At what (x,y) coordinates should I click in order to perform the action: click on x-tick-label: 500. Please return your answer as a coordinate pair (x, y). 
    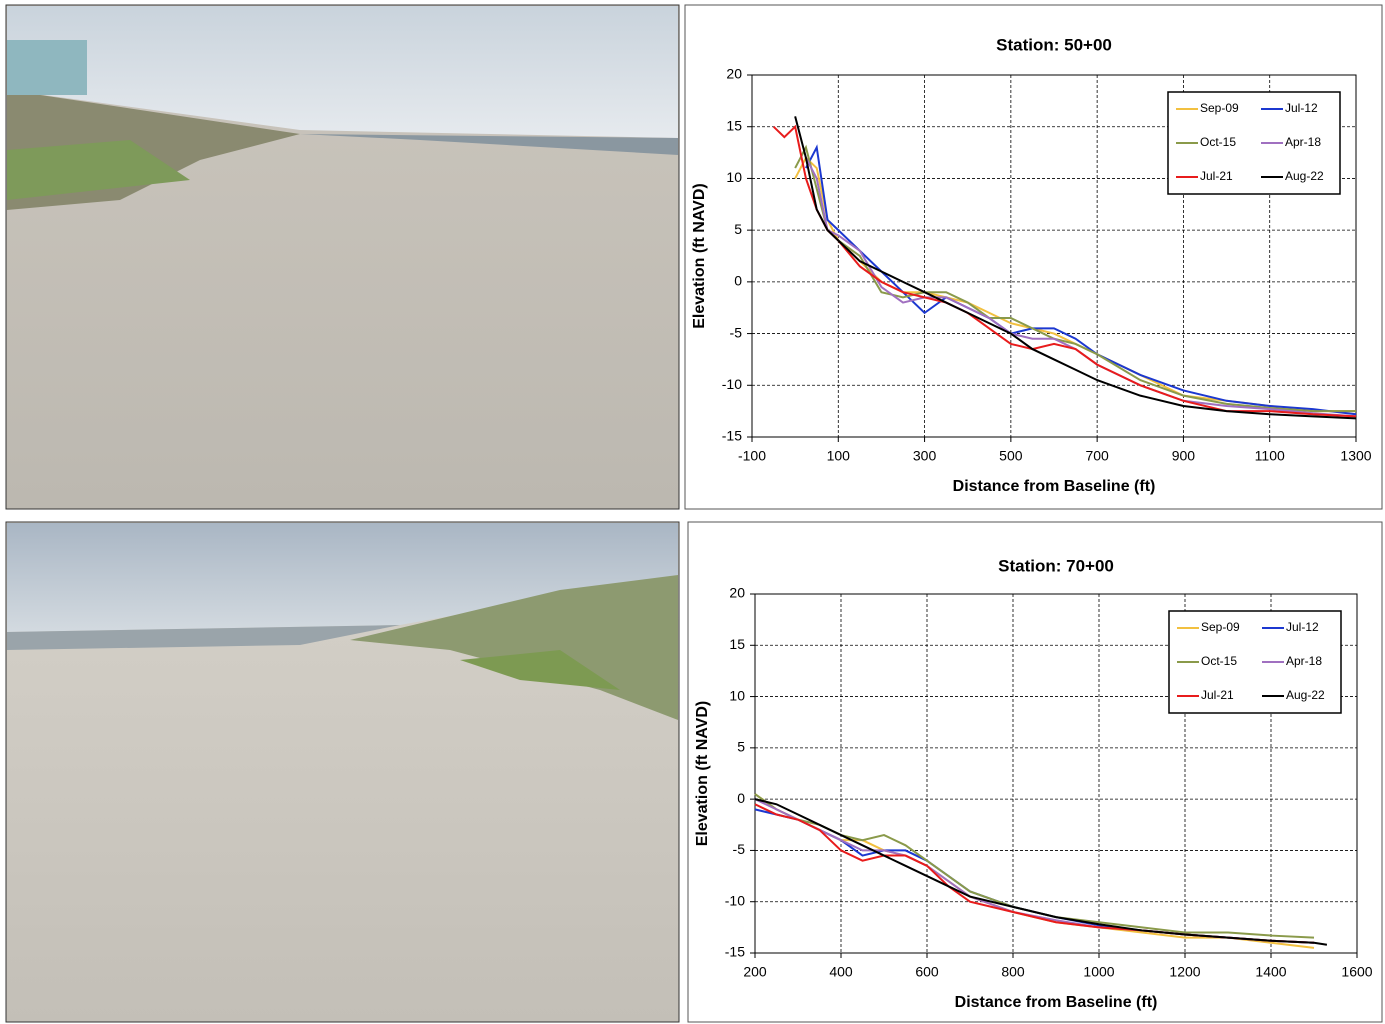
    Looking at the image, I should click on (1011, 456).